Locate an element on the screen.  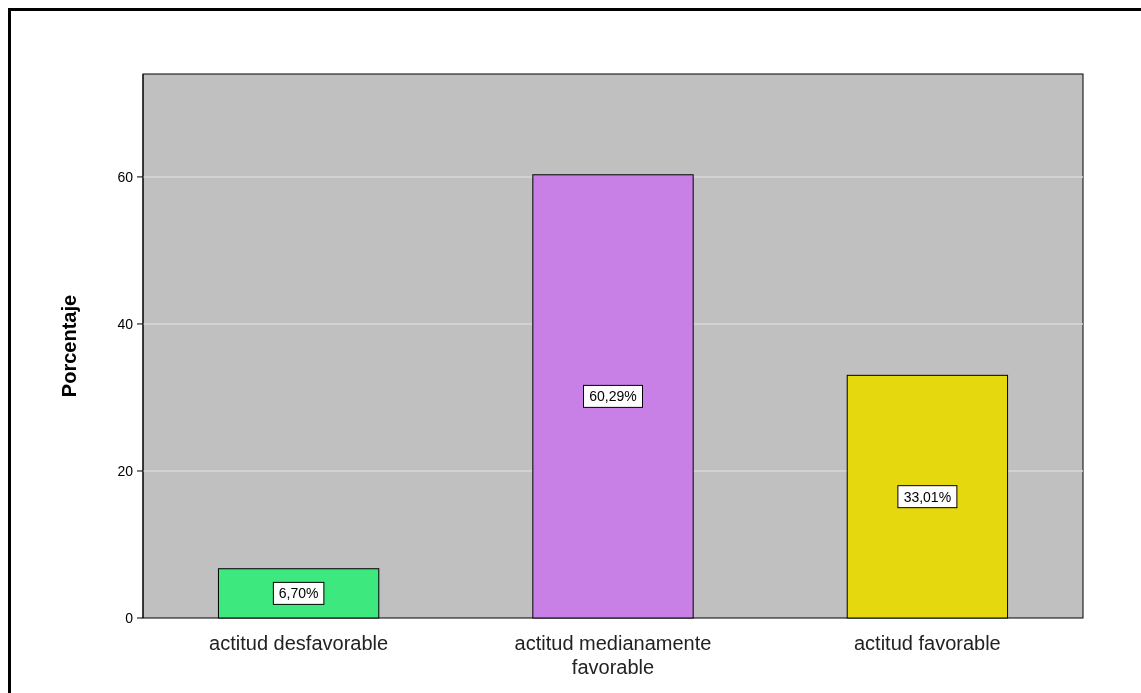
x-tick-label: actitud medianamente favorable is located at coordinates (613, 655).